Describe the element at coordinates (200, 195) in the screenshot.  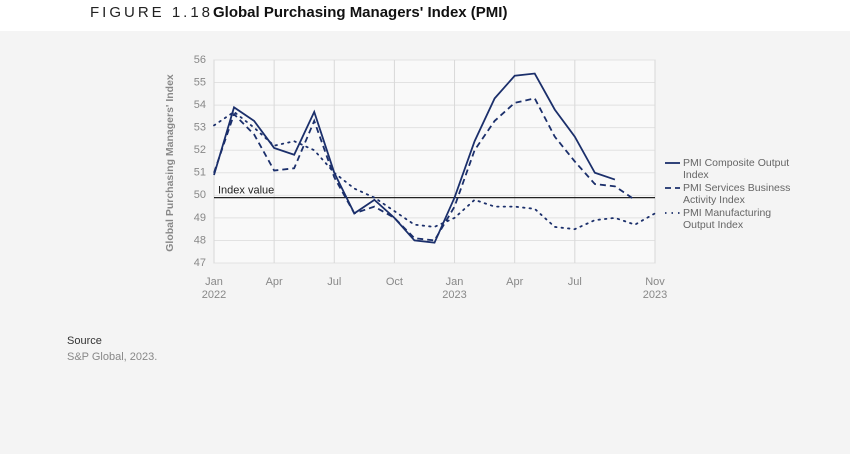
I see `y-tick-label: 50` at that location.